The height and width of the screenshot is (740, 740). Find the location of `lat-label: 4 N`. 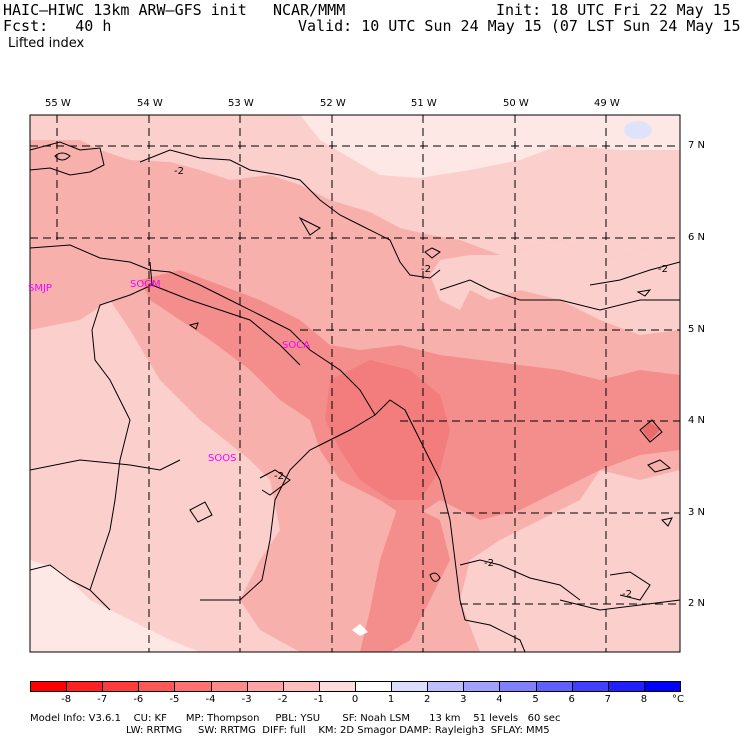

lat-label: 4 N is located at coordinates (697, 420).